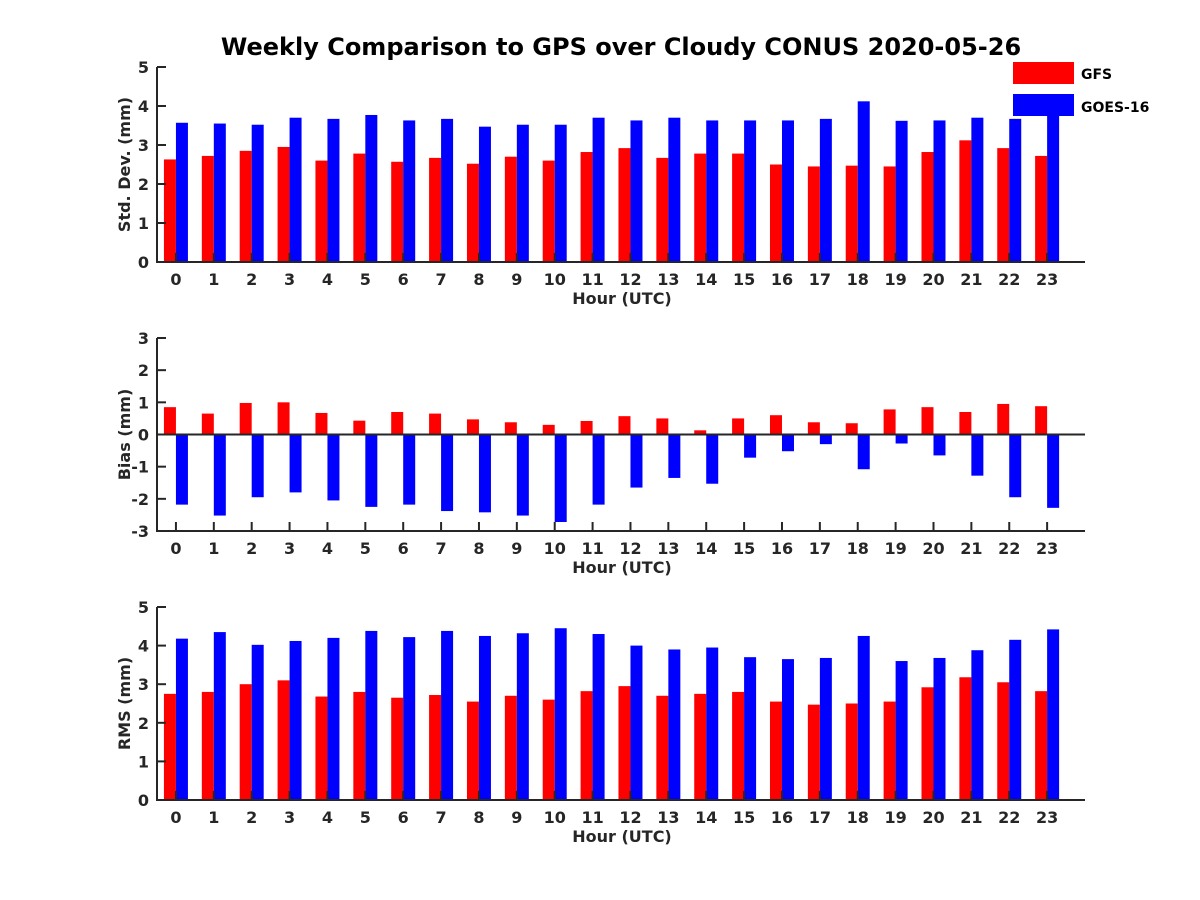 This screenshot has height=900, width=1200. Describe the element at coordinates (124, 435) in the screenshot. I see `y-axis-label: Bias (mm)` at that location.